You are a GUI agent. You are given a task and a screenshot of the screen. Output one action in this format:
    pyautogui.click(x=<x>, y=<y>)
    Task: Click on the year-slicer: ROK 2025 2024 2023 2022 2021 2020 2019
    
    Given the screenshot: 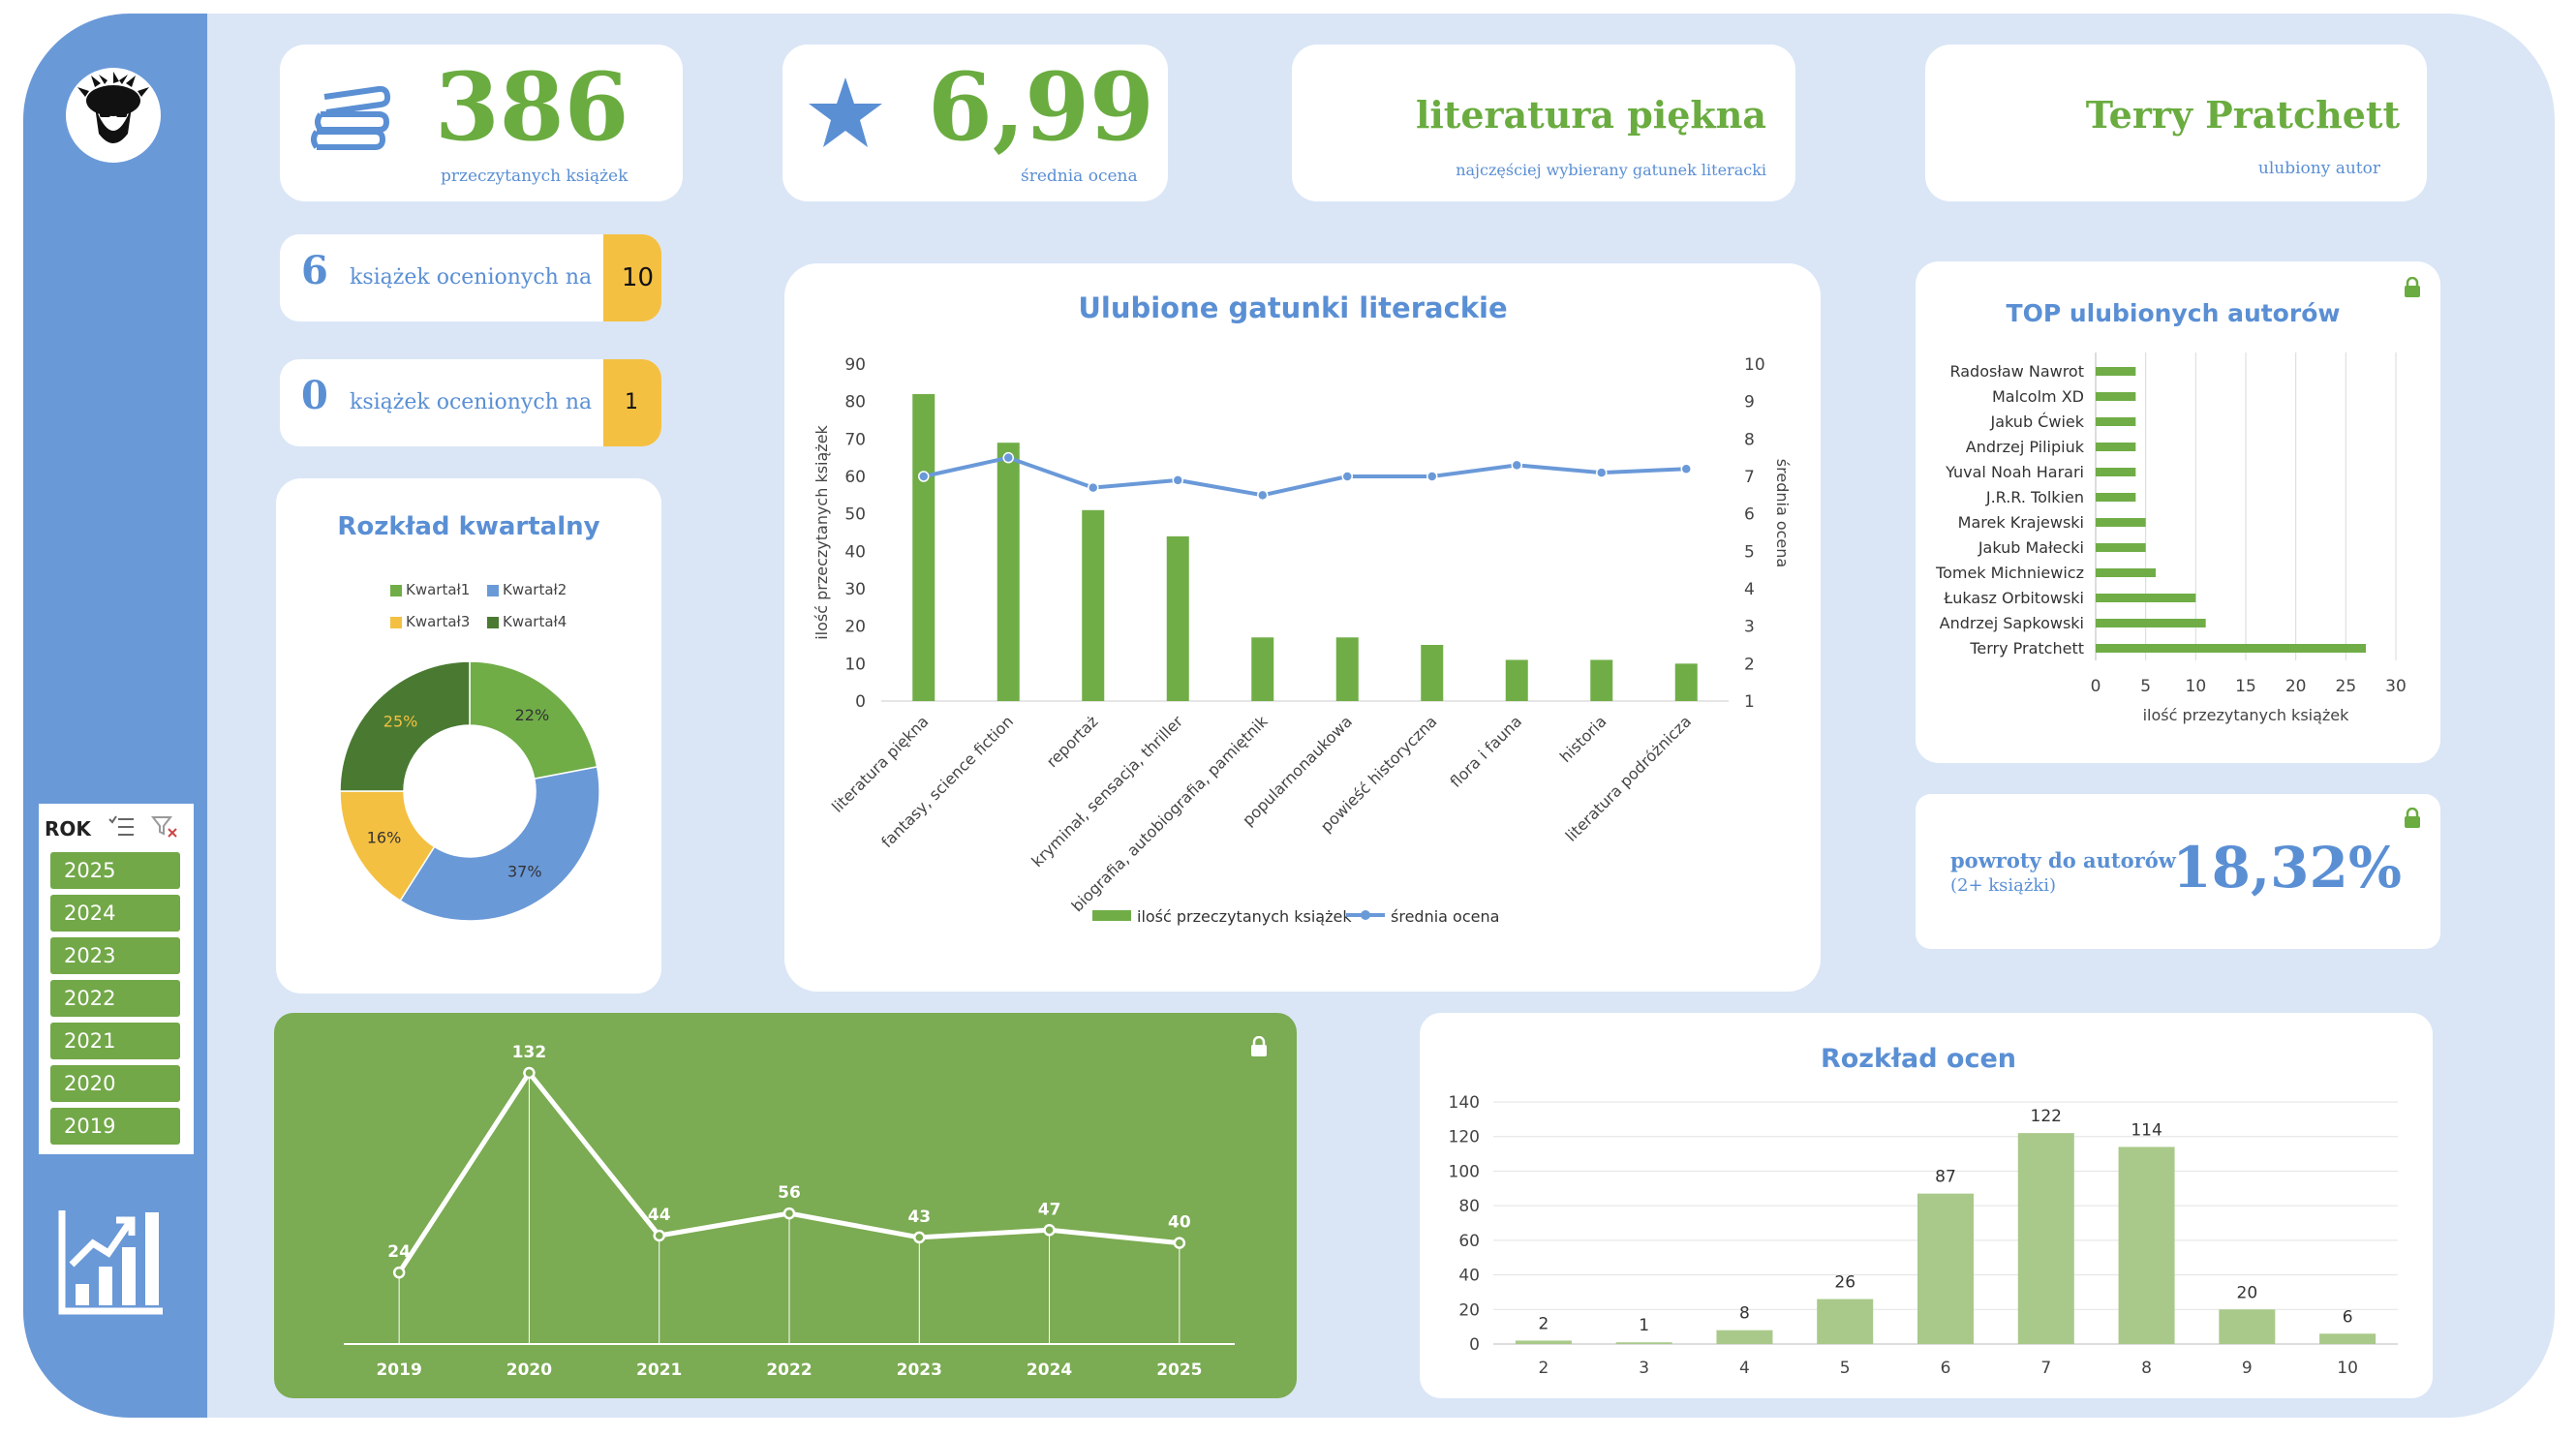 What is the action you would take?
    pyautogui.click(x=116, y=979)
    